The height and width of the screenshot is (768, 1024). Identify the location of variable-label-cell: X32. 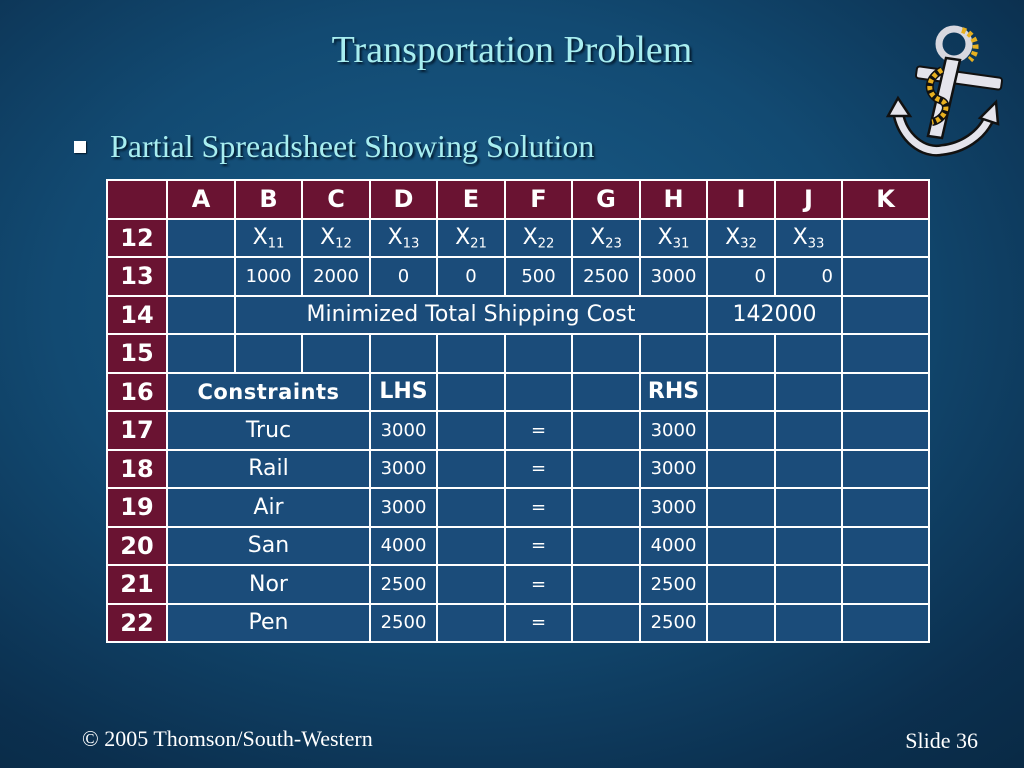
(741, 237).